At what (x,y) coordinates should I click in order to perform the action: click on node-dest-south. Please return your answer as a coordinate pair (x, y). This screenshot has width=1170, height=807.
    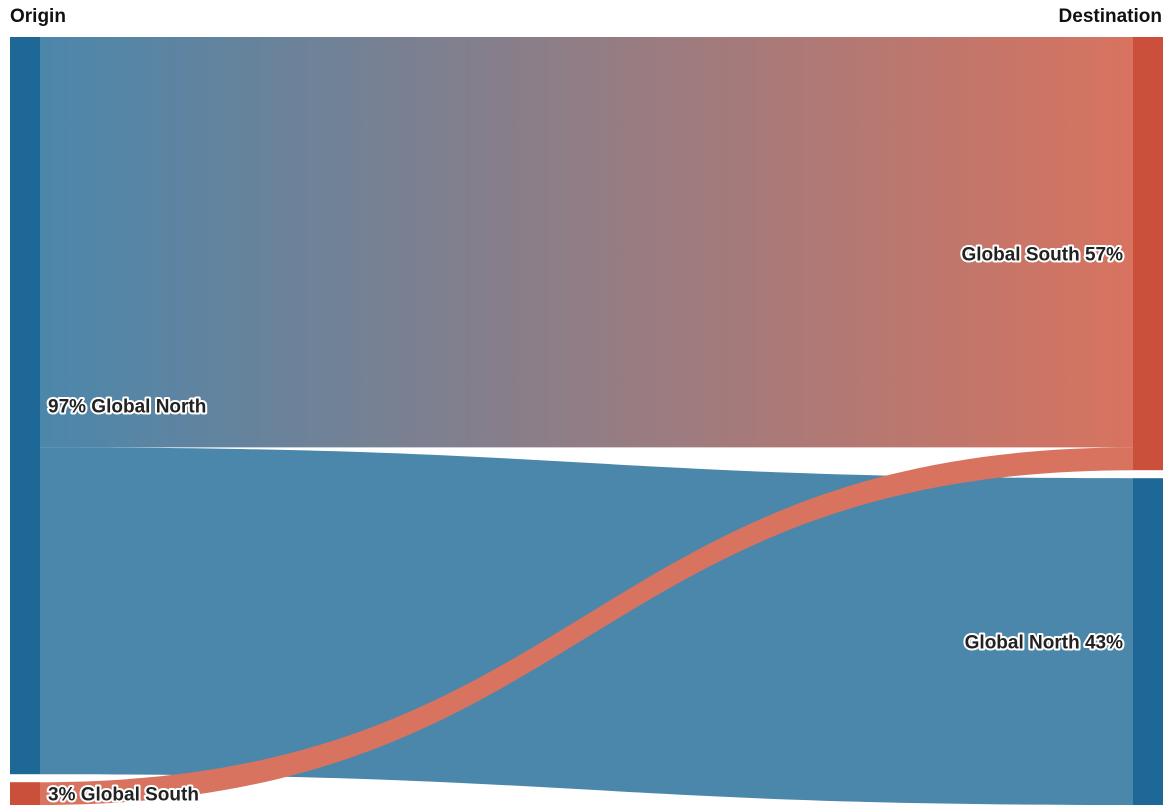
    Looking at the image, I should click on (1148, 254).